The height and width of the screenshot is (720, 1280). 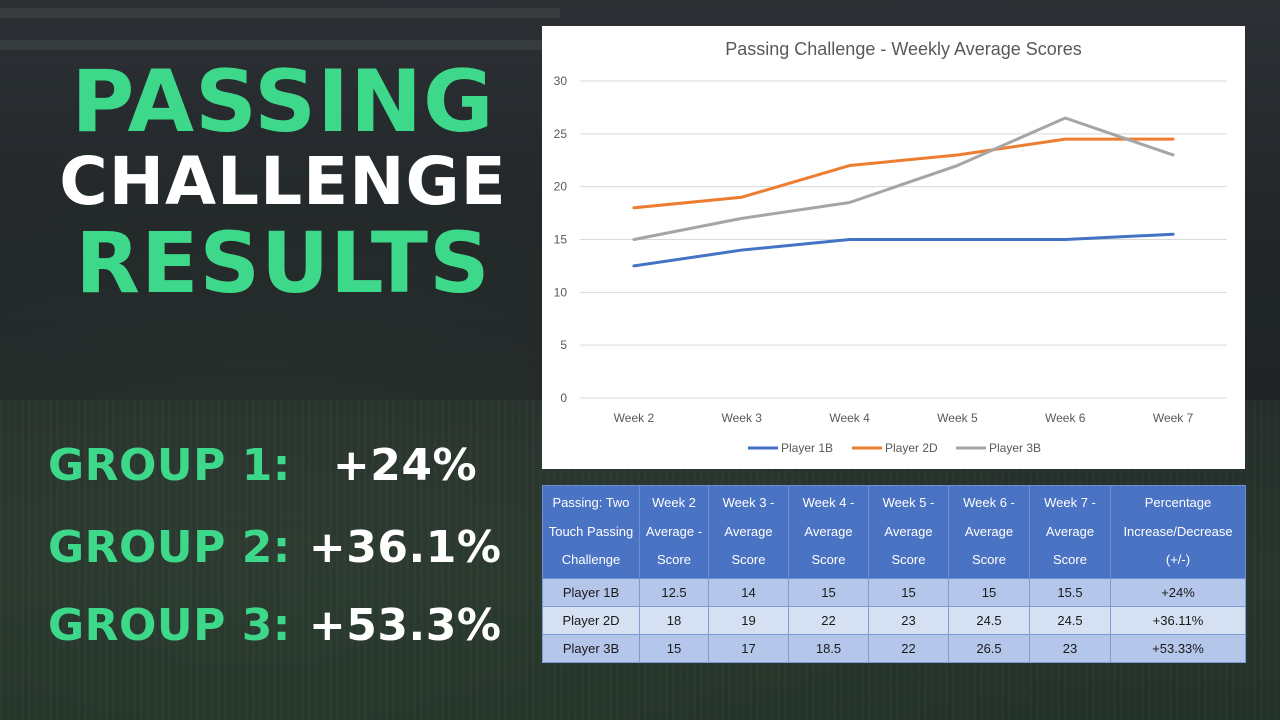 What do you see at coordinates (674, 592) in the screenshot?
I see `table-cell: 12.5` at bounding box center [674, 592].